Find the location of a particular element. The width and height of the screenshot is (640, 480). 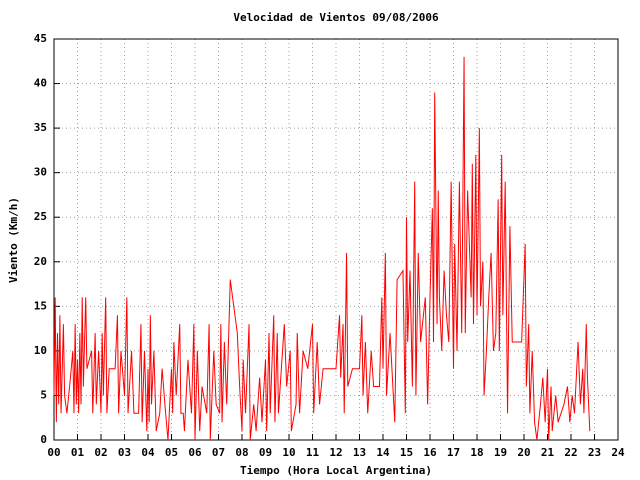

x-tick-label: 13 is located at coordinates (359, 452).